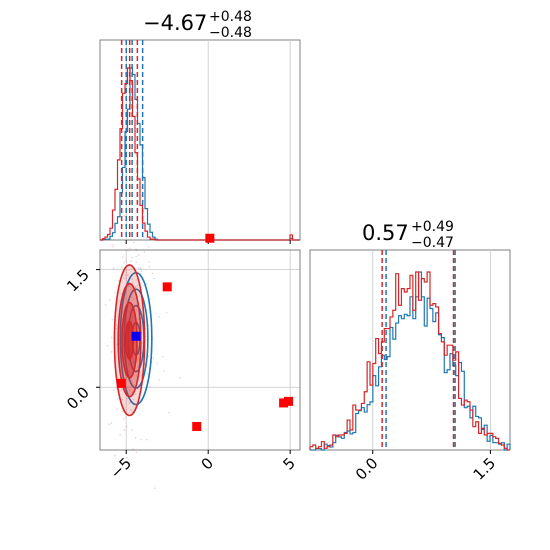 The height and width of the screenshot is (550, 550). Describe the element at coordinates (200, 350) in the screenshot. I see `joint-frame` at that location.